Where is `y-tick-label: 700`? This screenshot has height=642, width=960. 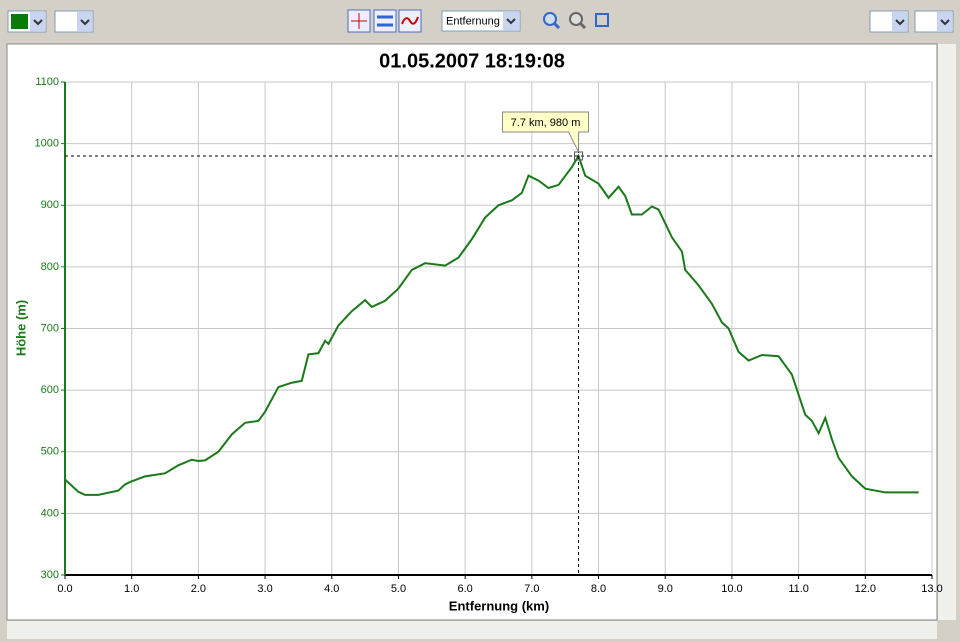 y-tick-label: 700 is located at coordinates (50, 328).